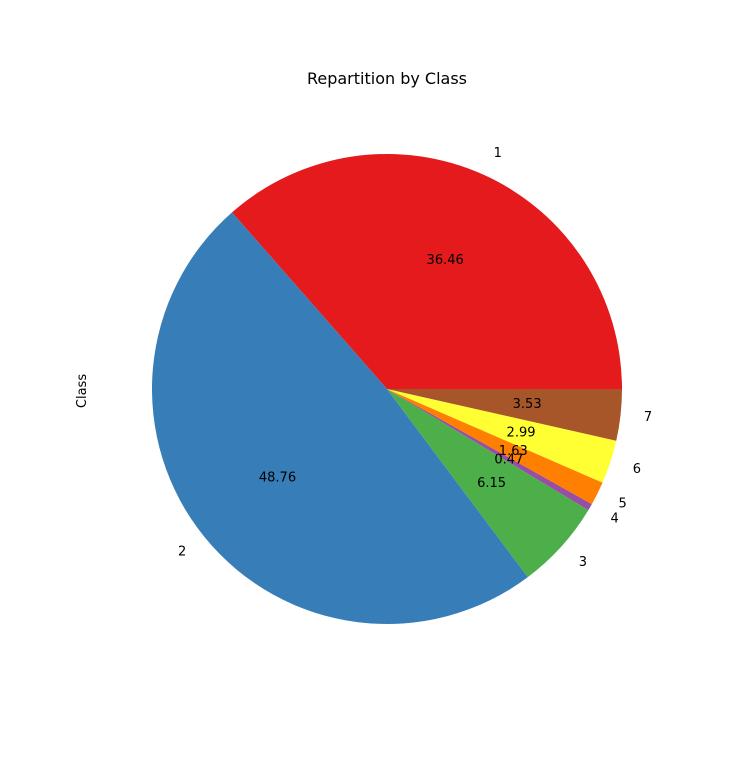  Describe the element at coordinates (623, 503) in the screenshot. I see `slice-label-5: 5` at that location.